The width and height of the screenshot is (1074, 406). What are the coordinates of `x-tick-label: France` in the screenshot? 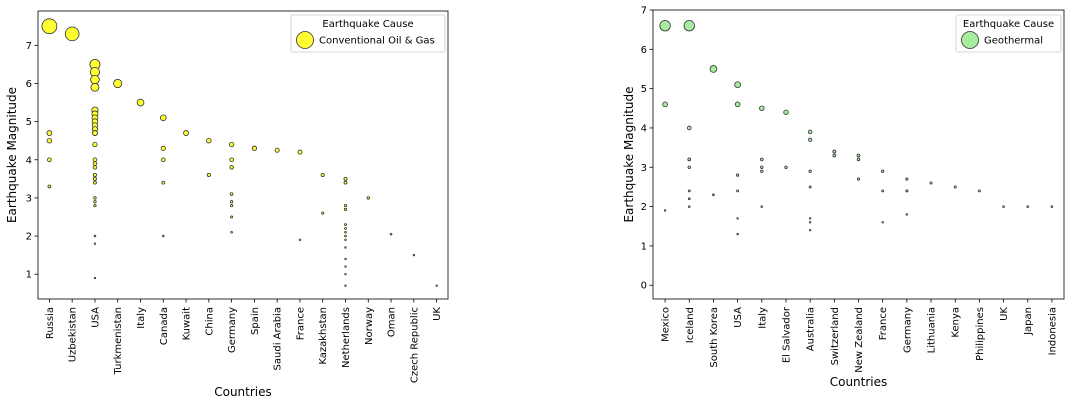 It's located at (300, 323).